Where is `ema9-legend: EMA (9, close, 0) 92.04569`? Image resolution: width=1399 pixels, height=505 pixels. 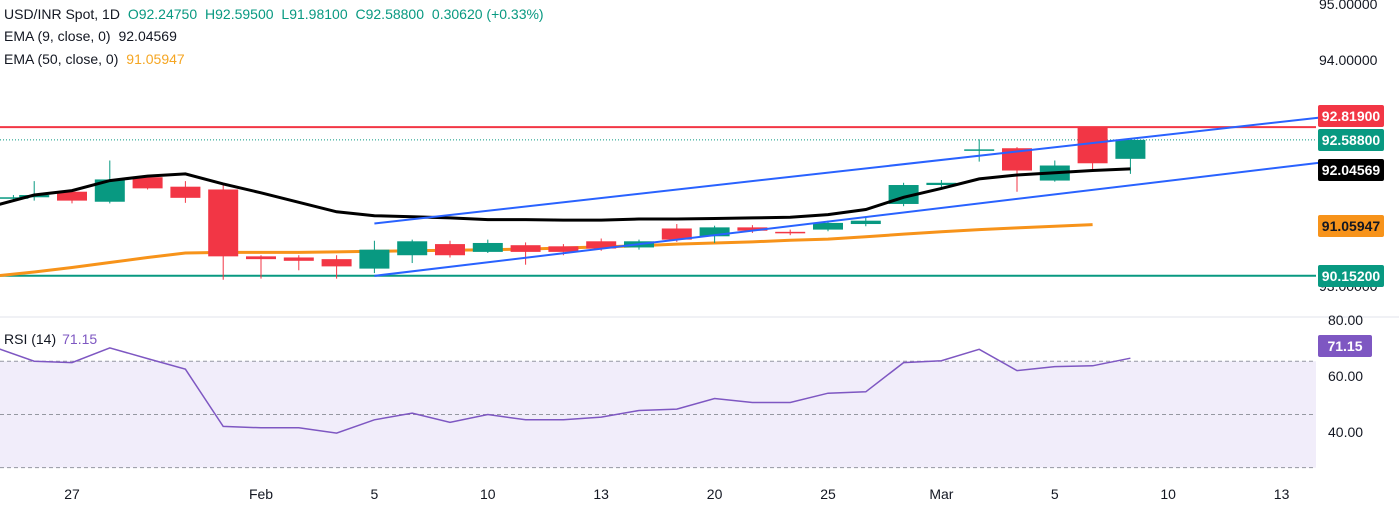 ema9-legend: EMA (9, close, 0) 92.04569 is located at coordinates (92, 36).